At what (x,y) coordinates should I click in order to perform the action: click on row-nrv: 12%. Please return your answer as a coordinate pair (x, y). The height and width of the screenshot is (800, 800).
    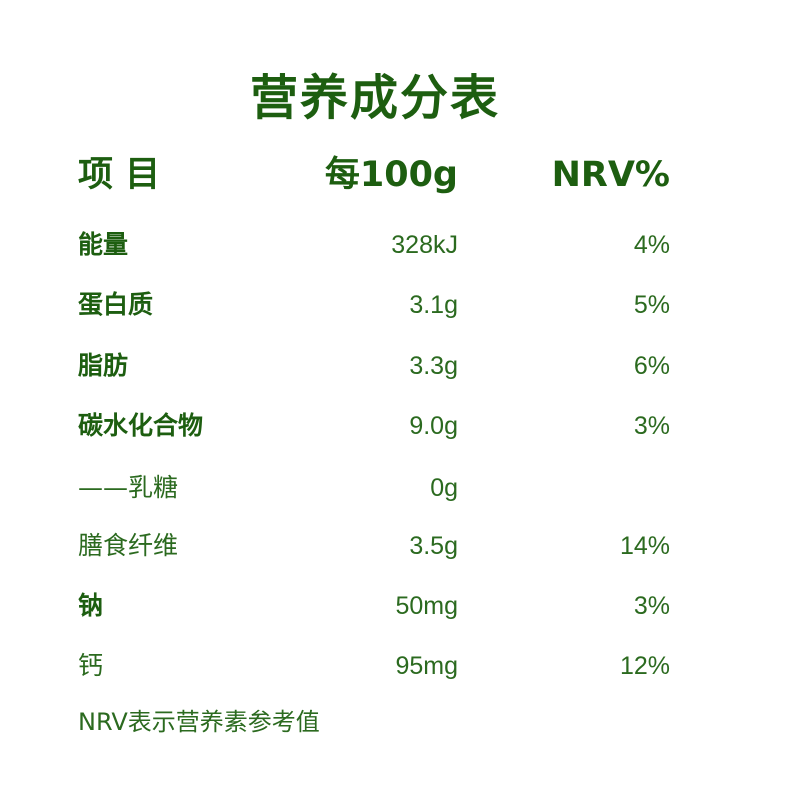
    Looking at the image, I should click on (644, 666).